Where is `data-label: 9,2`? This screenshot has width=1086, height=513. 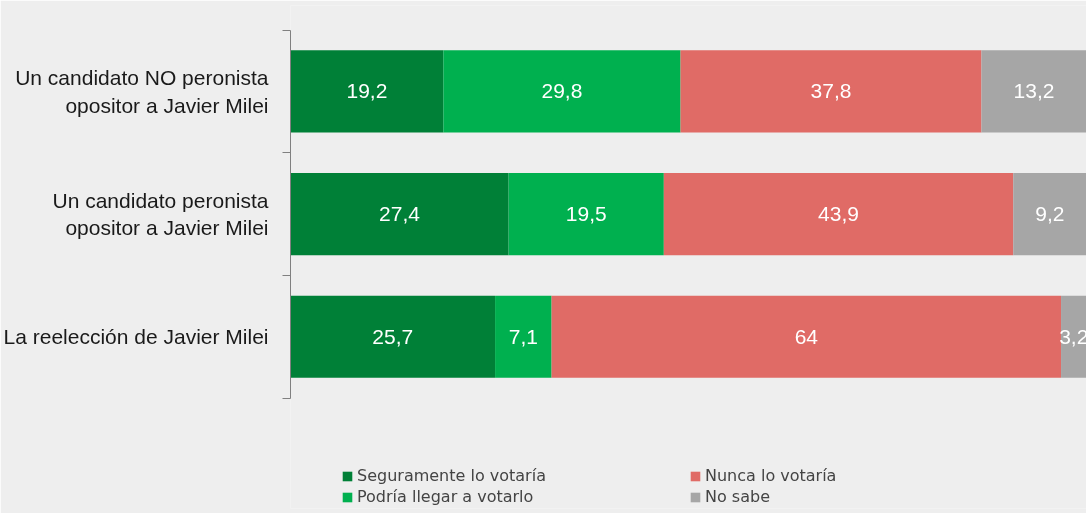
data-label: 9,2 is located at coordinates (1050, 214).